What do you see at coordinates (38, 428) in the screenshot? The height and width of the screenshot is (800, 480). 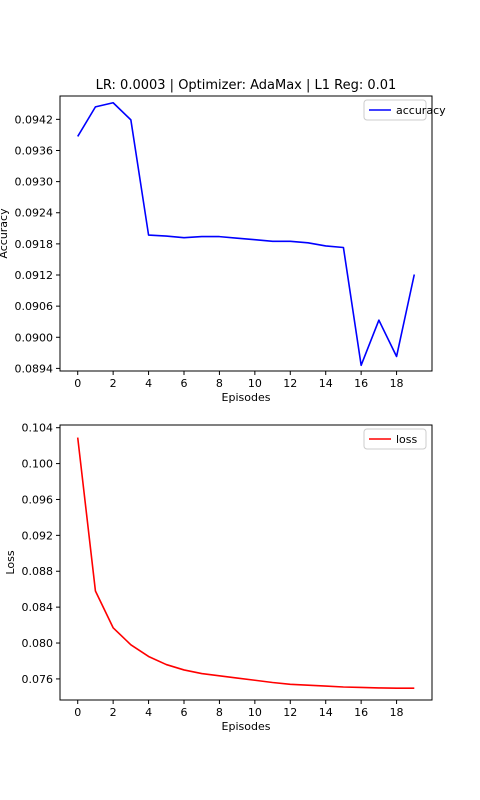 I see `y-tick-label: 0.104` at bounding box center [38, 428].